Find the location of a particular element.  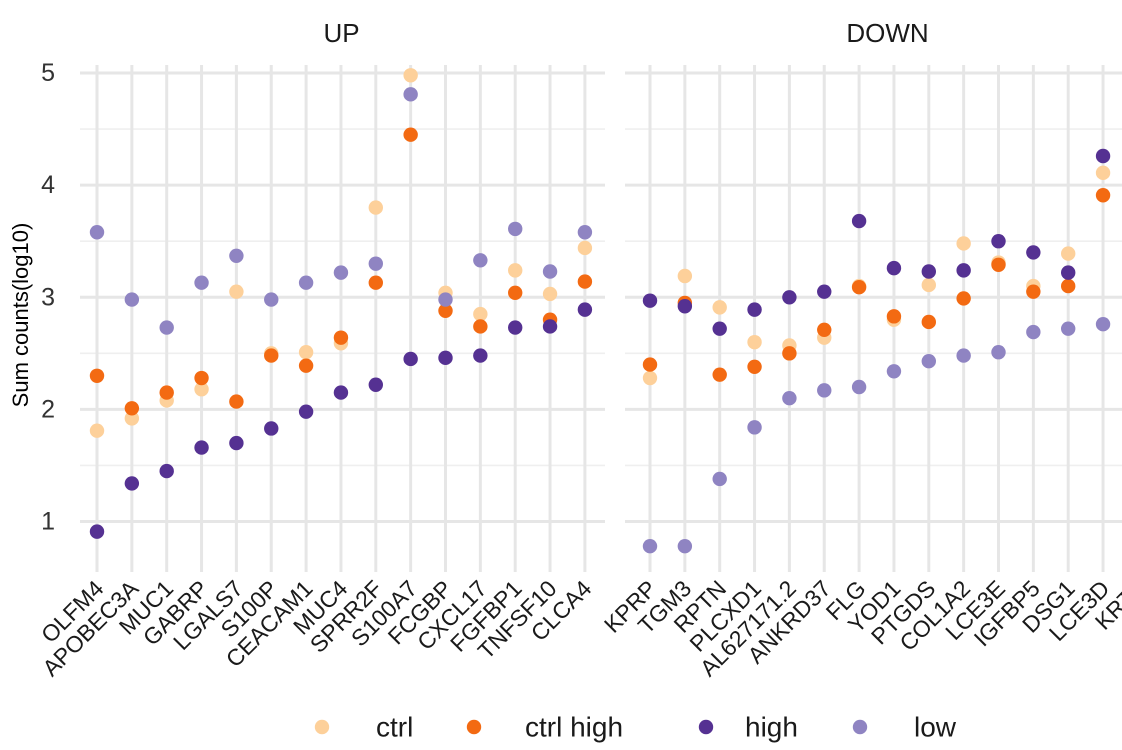

y-tick-label: 5 is located at coordinates (48, 73).